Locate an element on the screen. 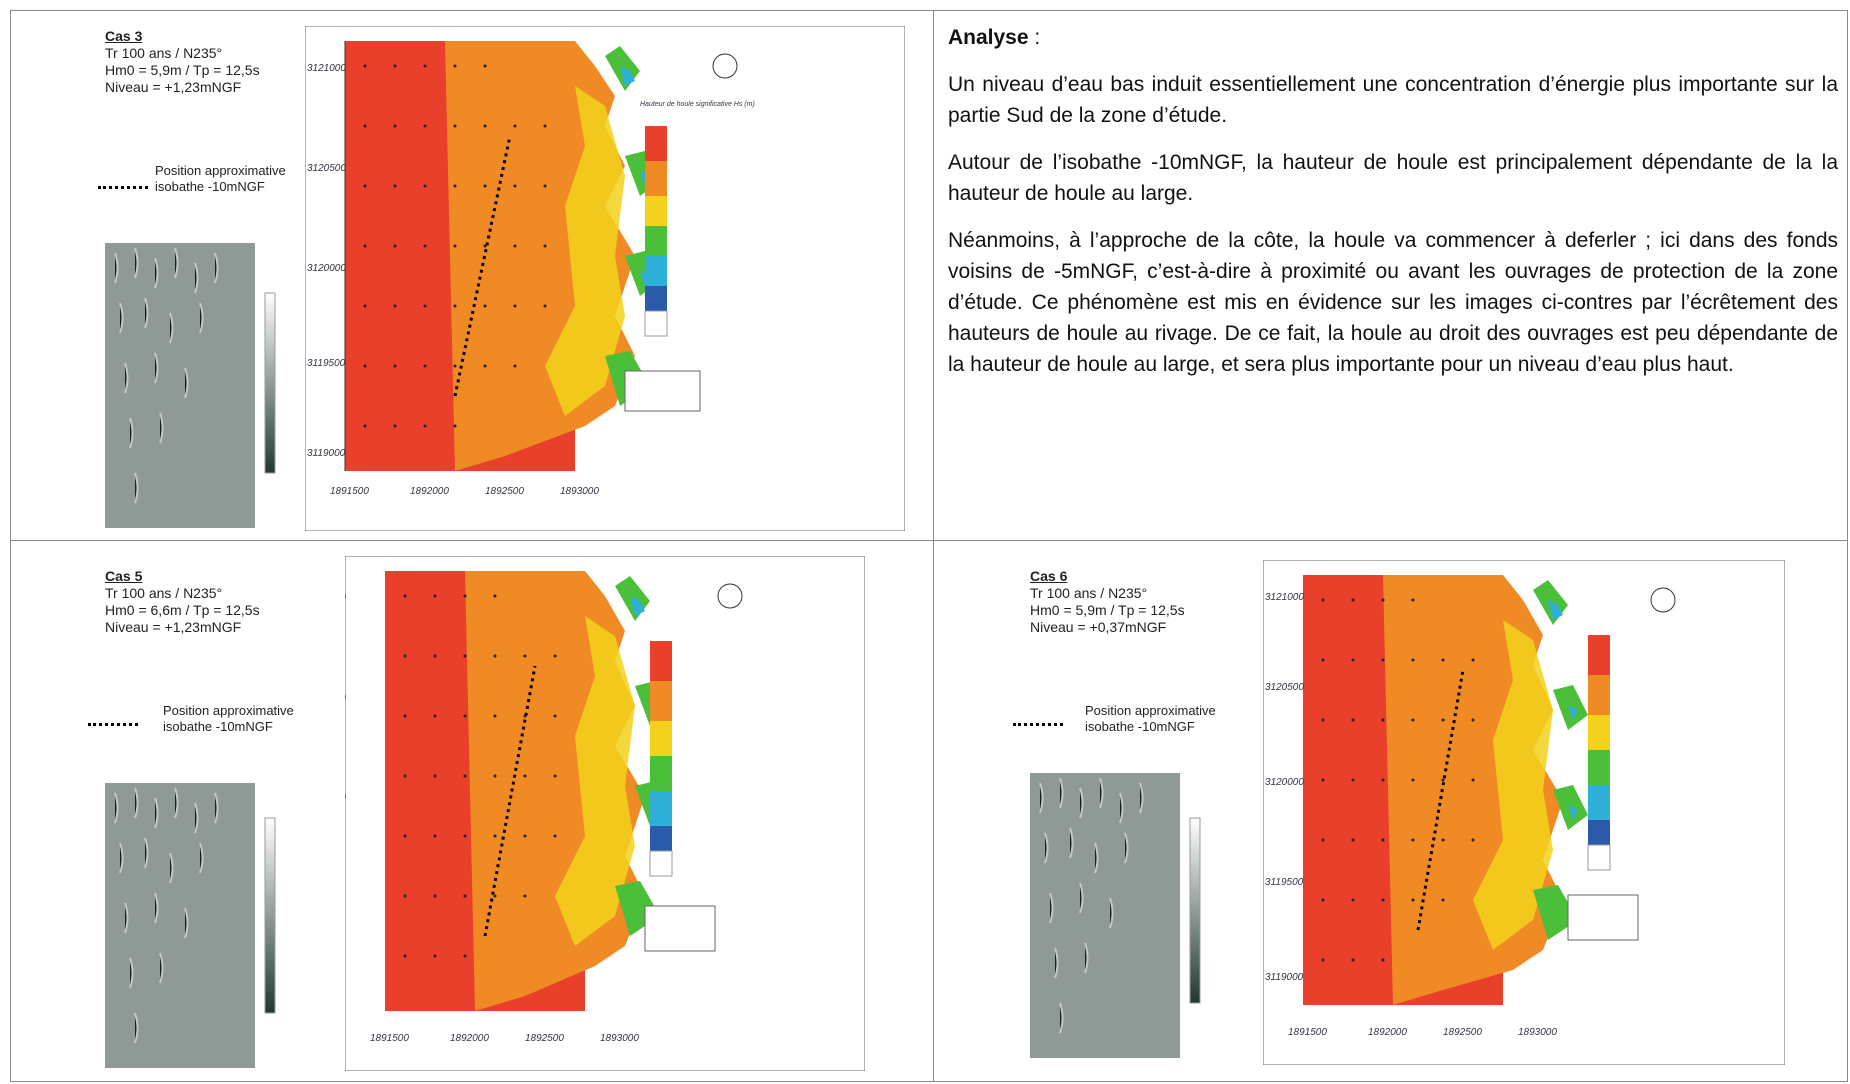  colorbar-title: Hauteur de houle significative Hs (m) is located at coordinates (697, 104).